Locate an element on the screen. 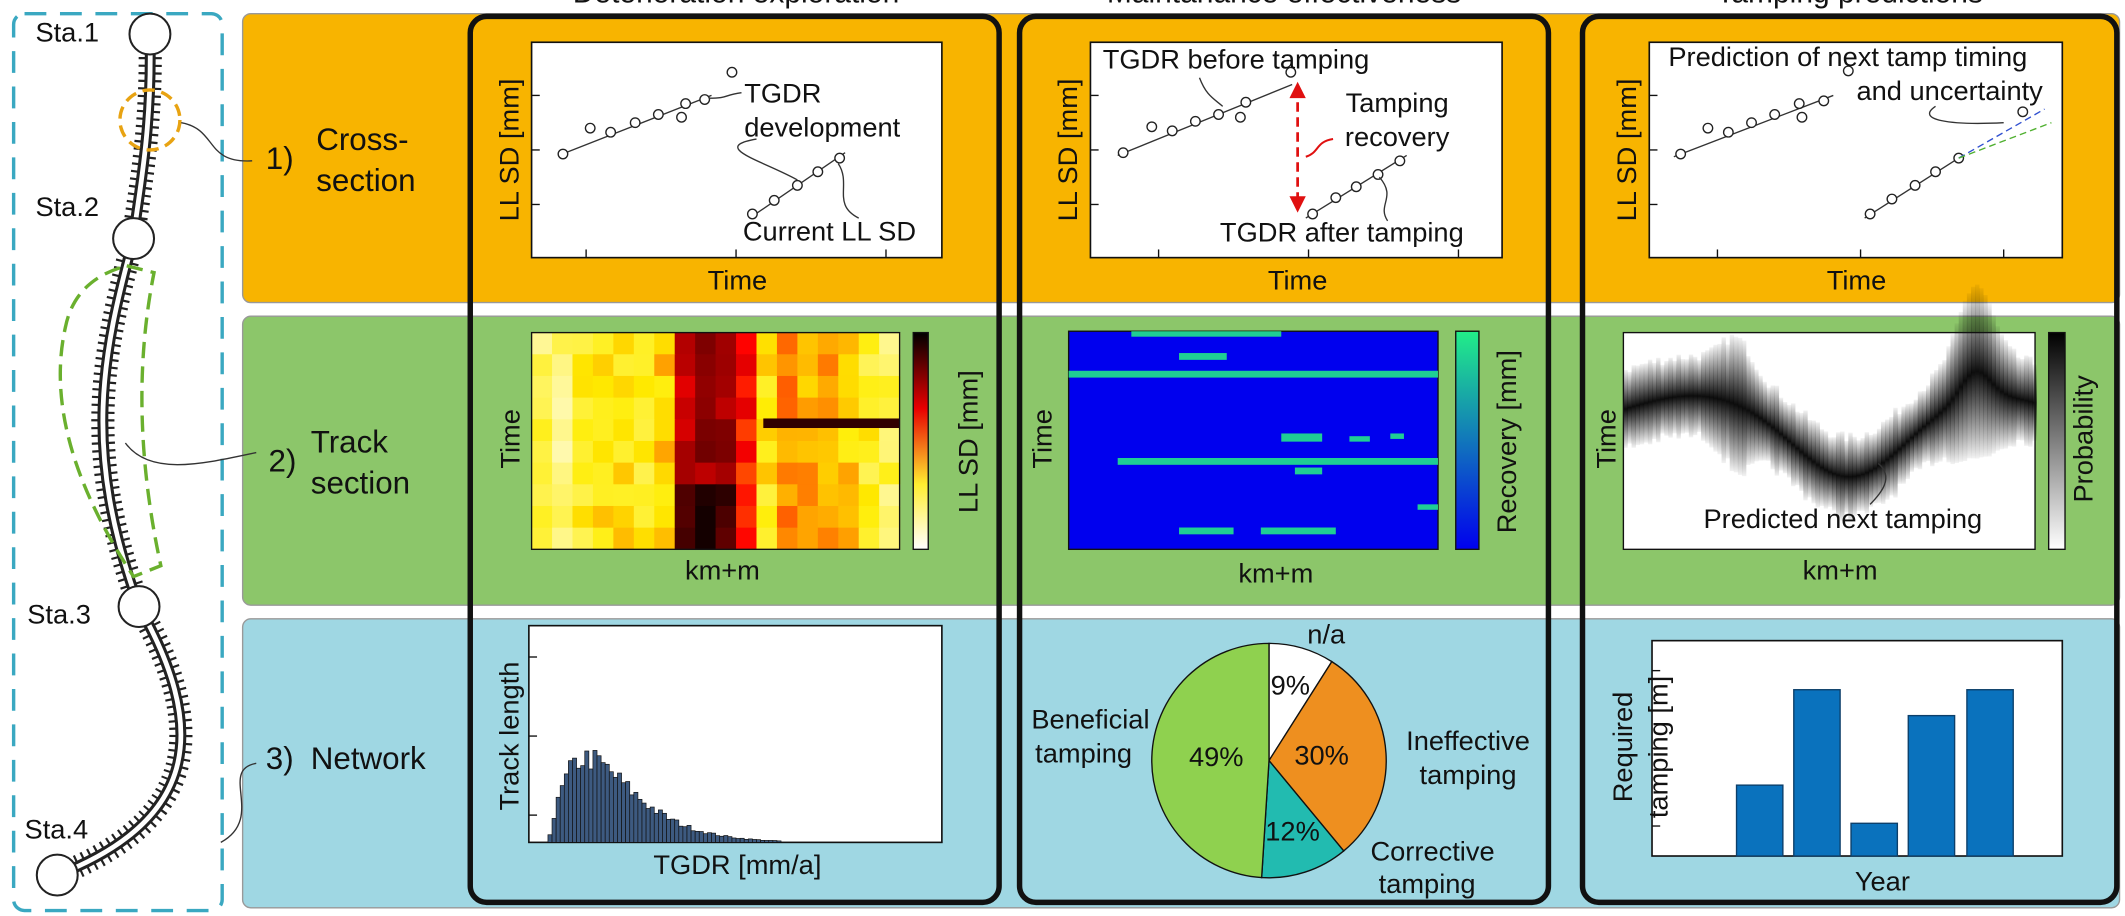 This screenshot has height=916, width=2125. axes is located at coordinates (1856, 150).